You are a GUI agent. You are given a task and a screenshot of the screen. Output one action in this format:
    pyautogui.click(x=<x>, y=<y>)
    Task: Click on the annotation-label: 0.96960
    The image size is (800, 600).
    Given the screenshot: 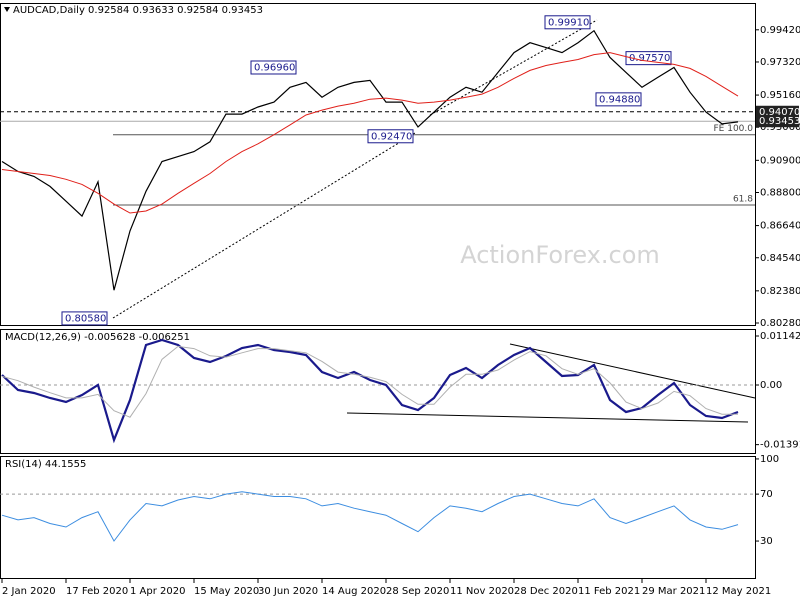 What is the action you would take?
    pyautogui.click(x=274, y=67)
    